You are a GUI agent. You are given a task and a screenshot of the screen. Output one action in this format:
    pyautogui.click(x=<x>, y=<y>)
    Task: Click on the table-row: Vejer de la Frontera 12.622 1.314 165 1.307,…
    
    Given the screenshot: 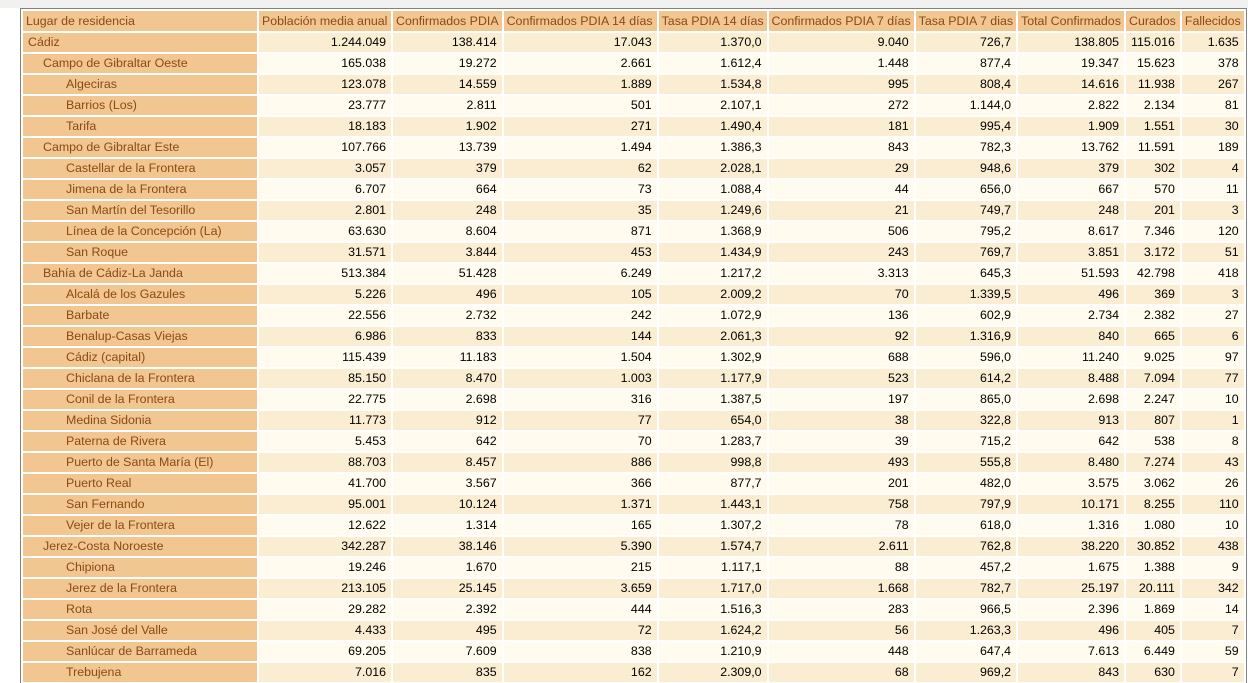 What is the action you would take?
    pyautogui.click(x=633, y=525)
    